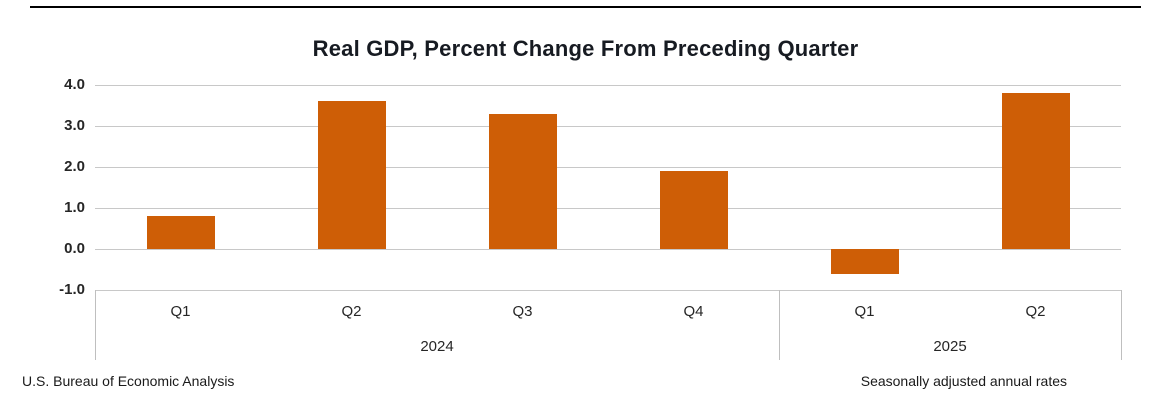 This screenshot has width=1171, height=418. Describe the element at coordinates (437, 346) in the screenshot. I see `x-axis-year-label: 2024` at that location.